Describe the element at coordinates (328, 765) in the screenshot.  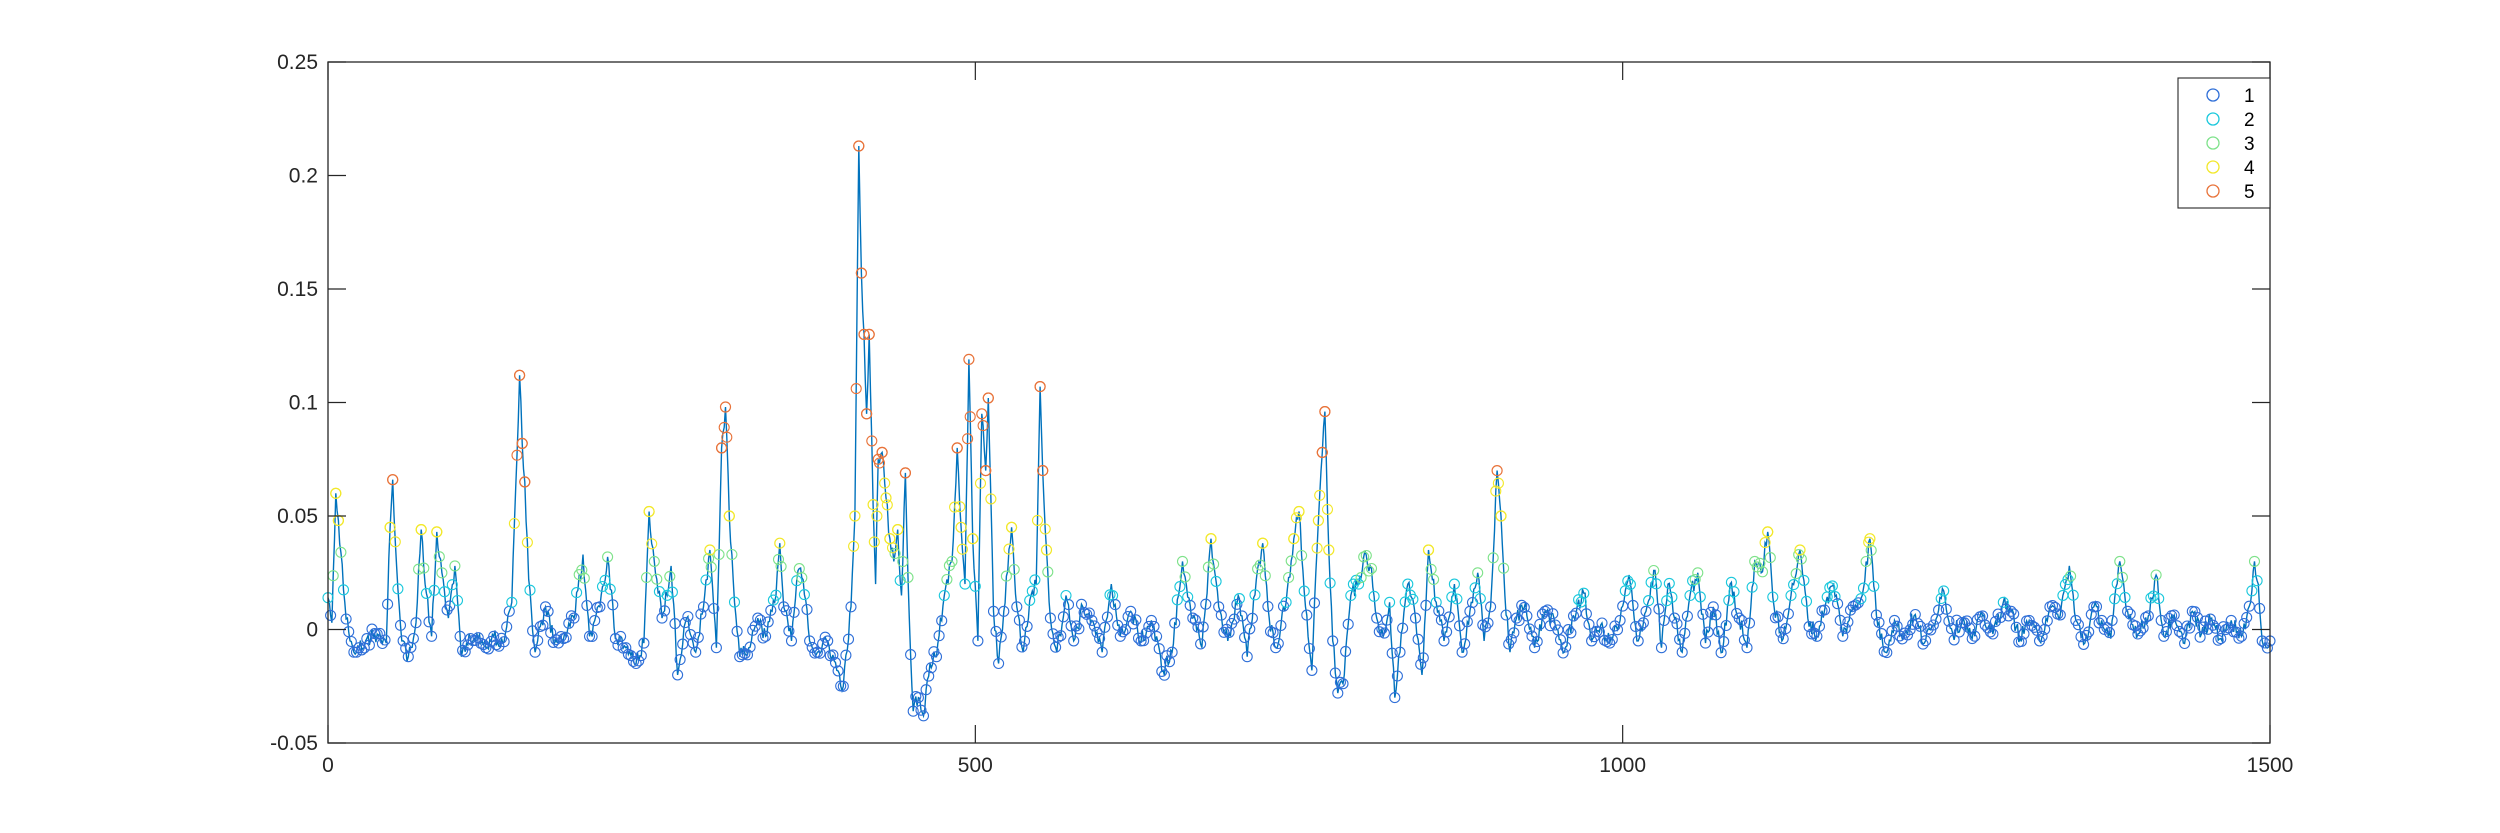
I see `x-tick-label: 0` at that location.